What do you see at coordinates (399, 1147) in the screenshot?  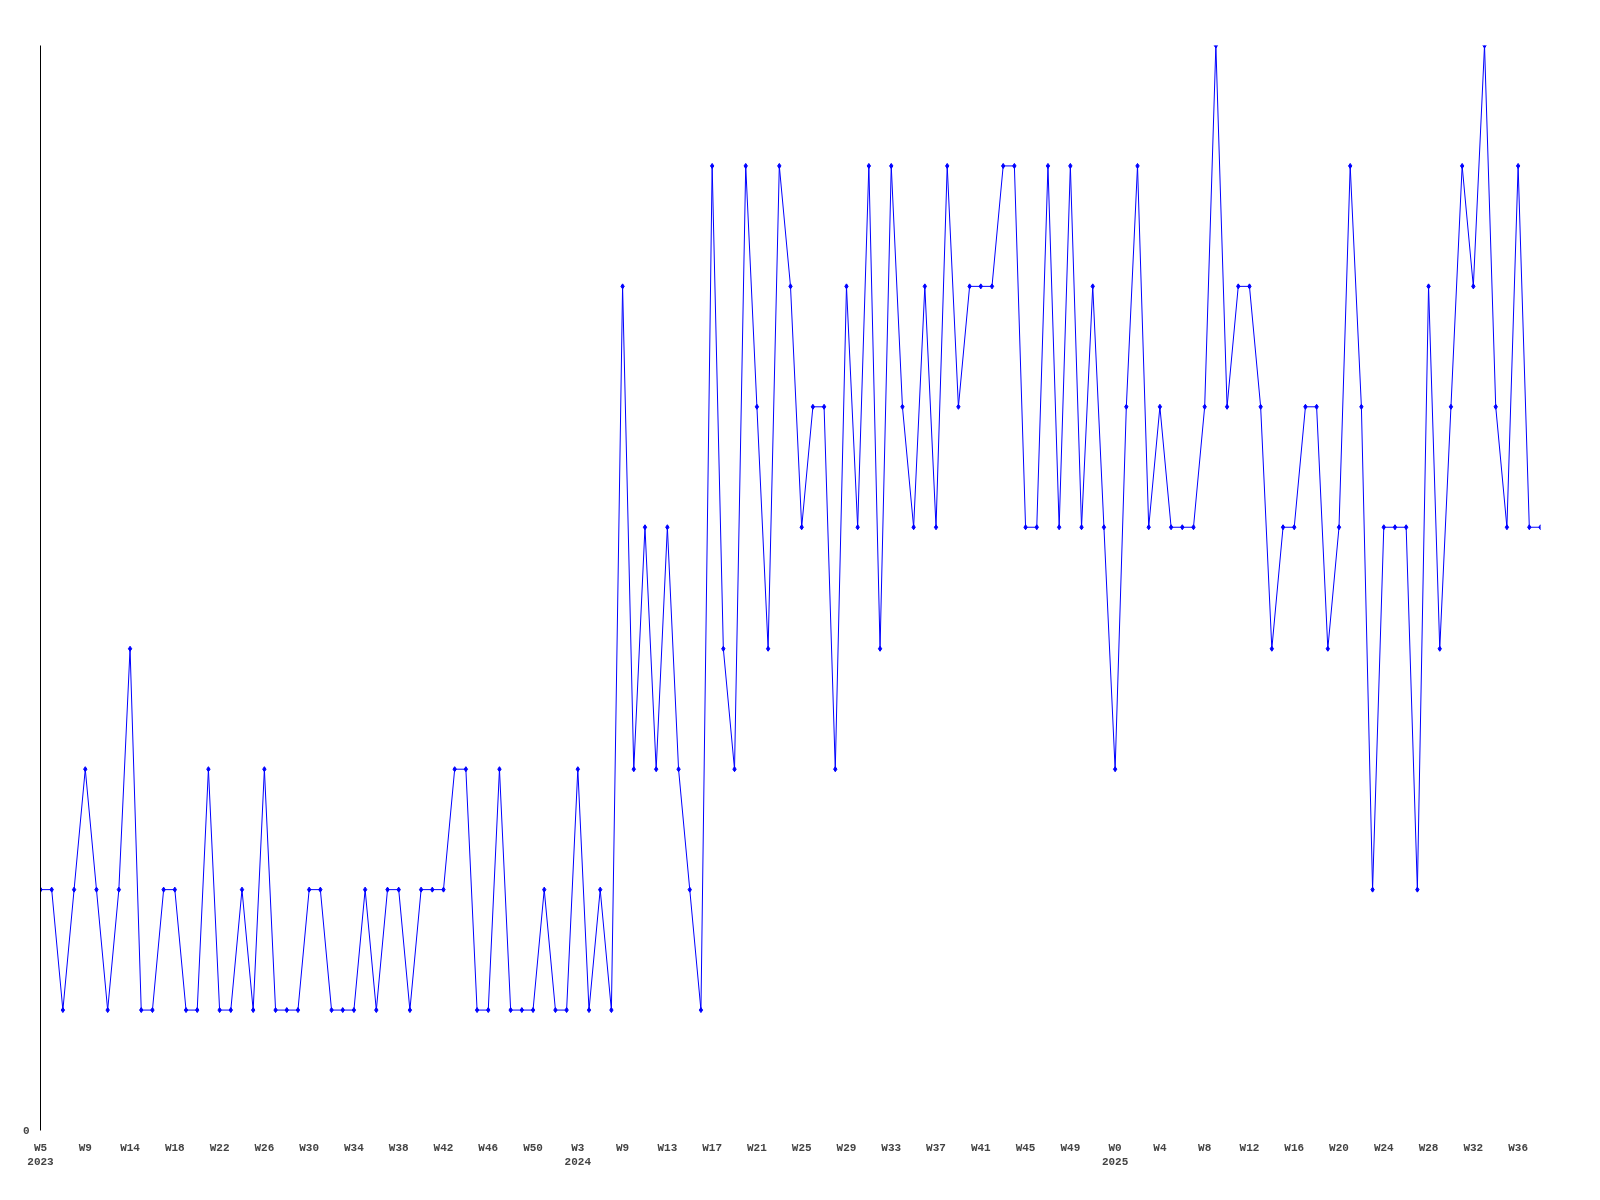 I see `x-tick-label: W38` at bounding box center [399, 1147].